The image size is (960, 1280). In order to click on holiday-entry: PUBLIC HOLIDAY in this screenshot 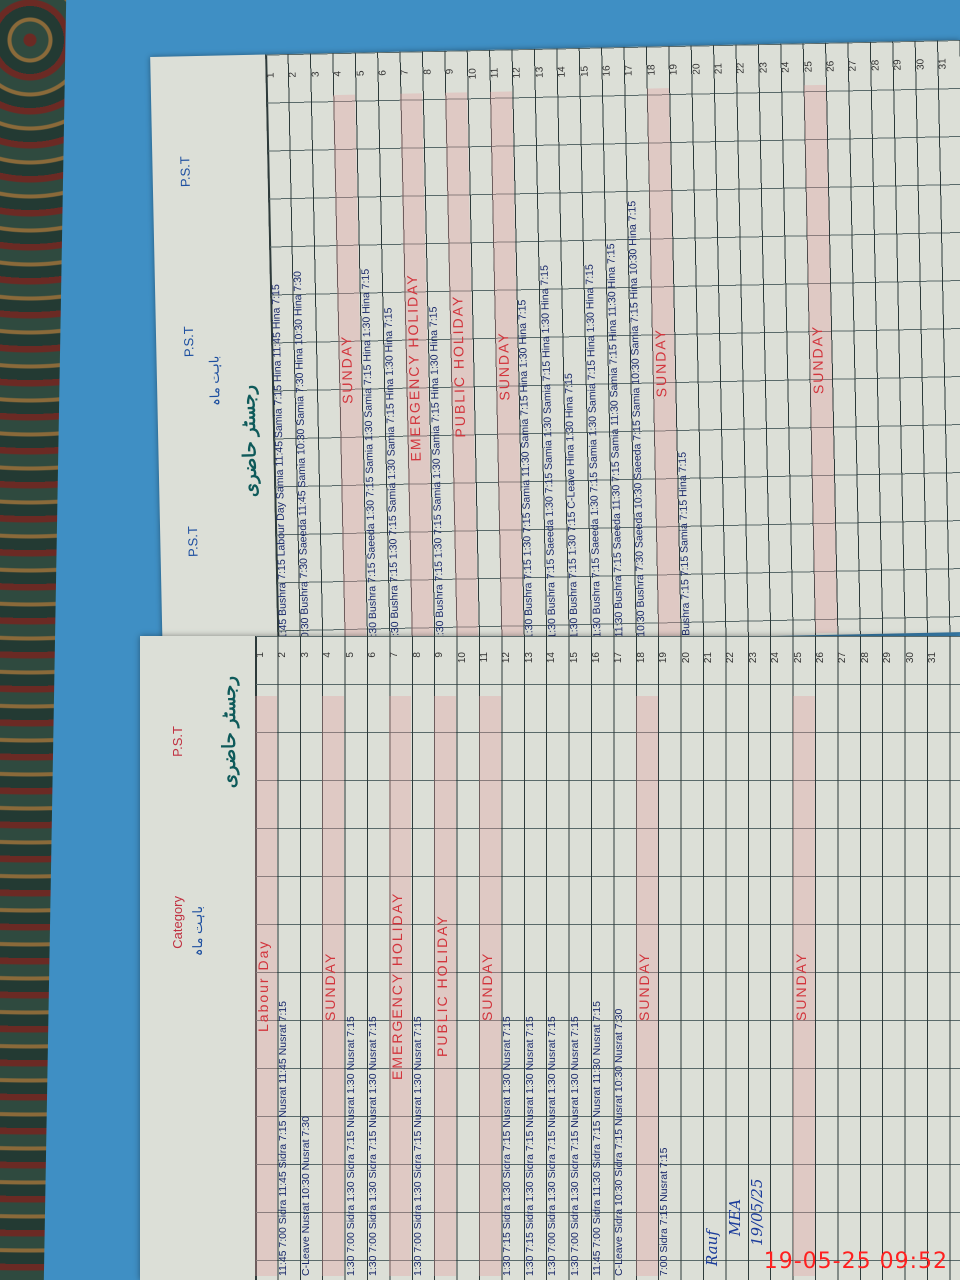, I will do `click(442, 986)`.